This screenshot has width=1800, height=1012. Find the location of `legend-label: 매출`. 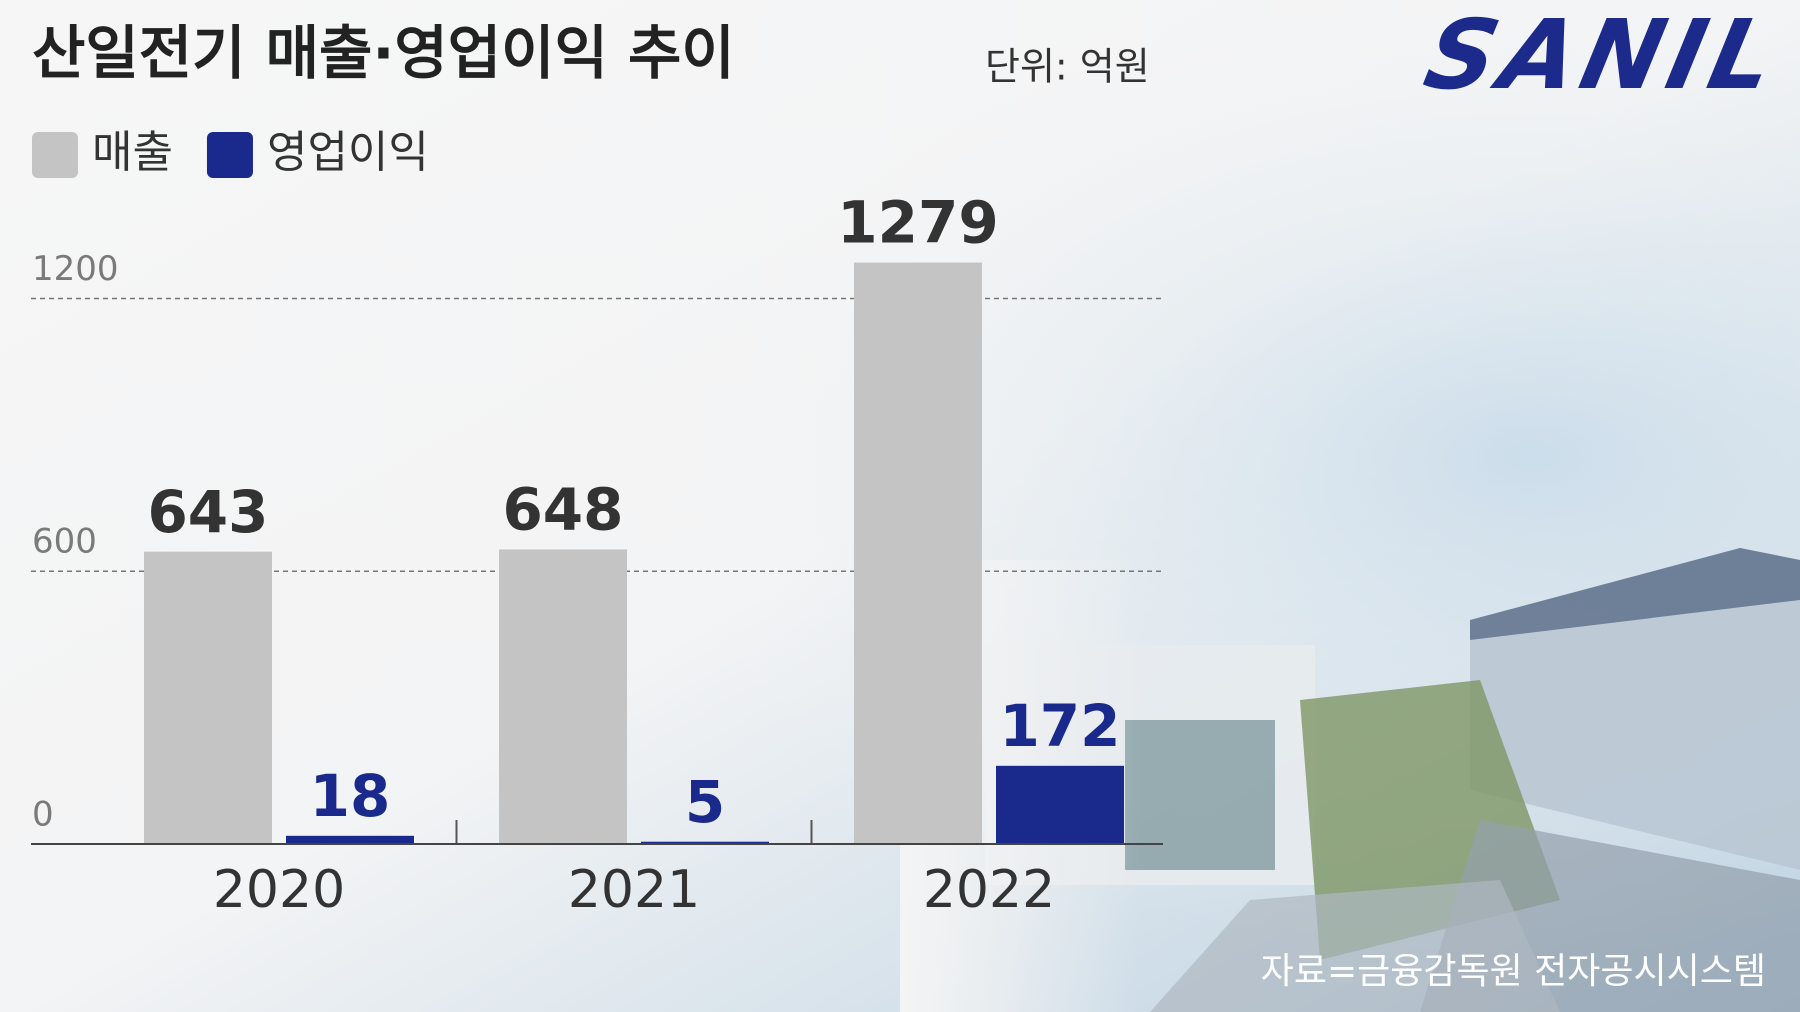

legend-label: 매출 is located at coordinates (132, 152).